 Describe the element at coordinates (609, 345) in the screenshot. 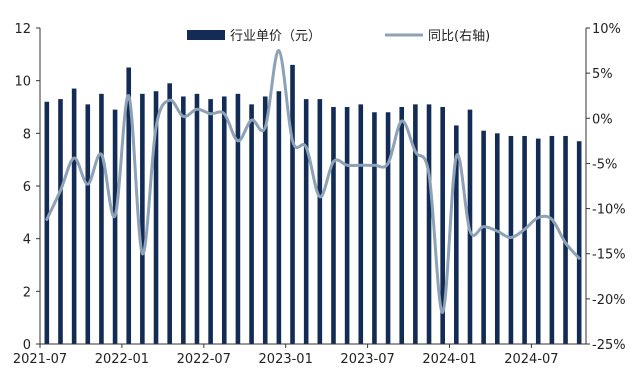

I see `y2-tick-label: -25%` at that location.